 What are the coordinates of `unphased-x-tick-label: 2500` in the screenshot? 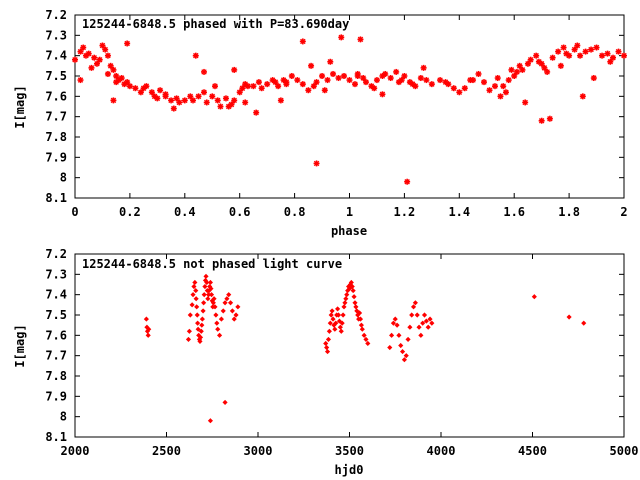 It's located at (166, 451).